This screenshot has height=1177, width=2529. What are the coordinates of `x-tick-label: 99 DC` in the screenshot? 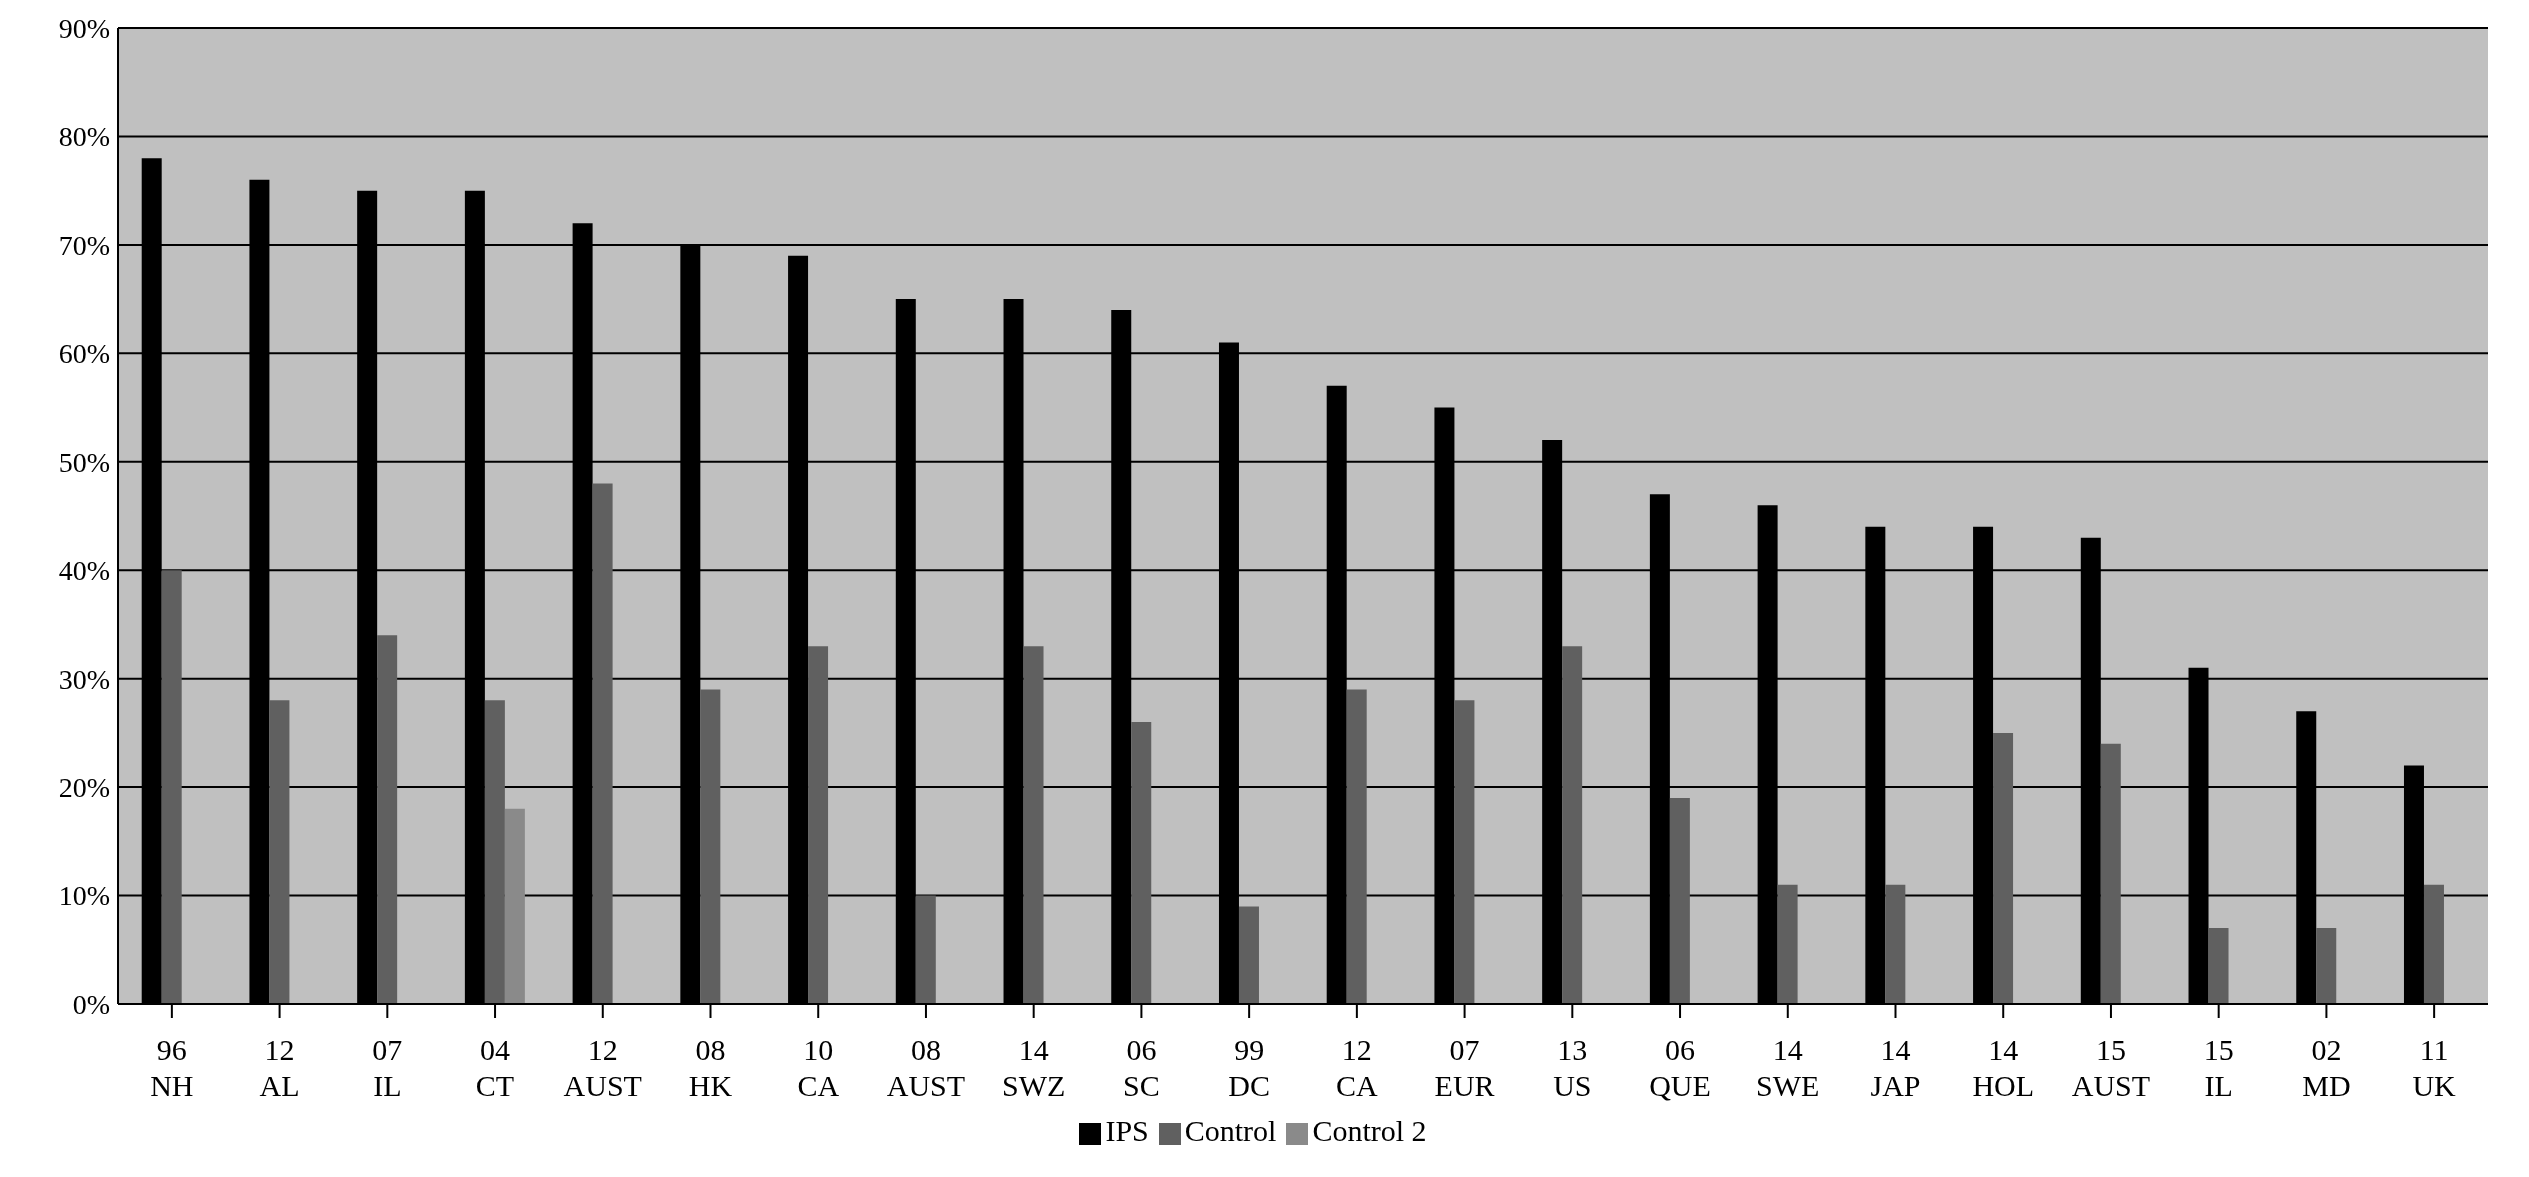 It's located at (1249, 1067).